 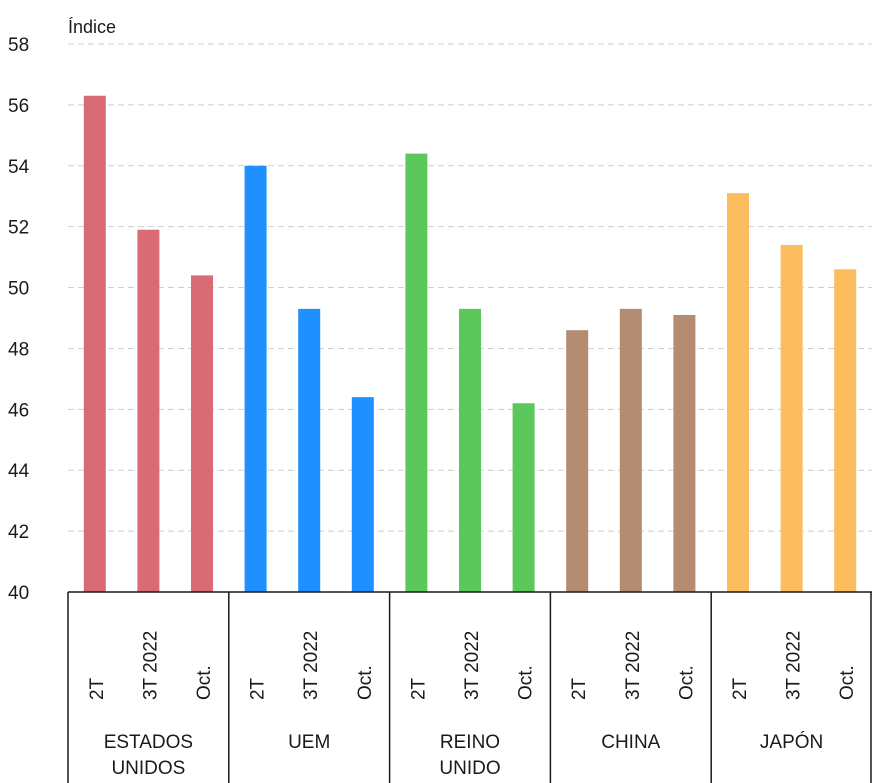 What do you see at coordinates (791, 742) in the screenshot?
I see `group-label: JAPÓN` at bounding box center [791, 742].